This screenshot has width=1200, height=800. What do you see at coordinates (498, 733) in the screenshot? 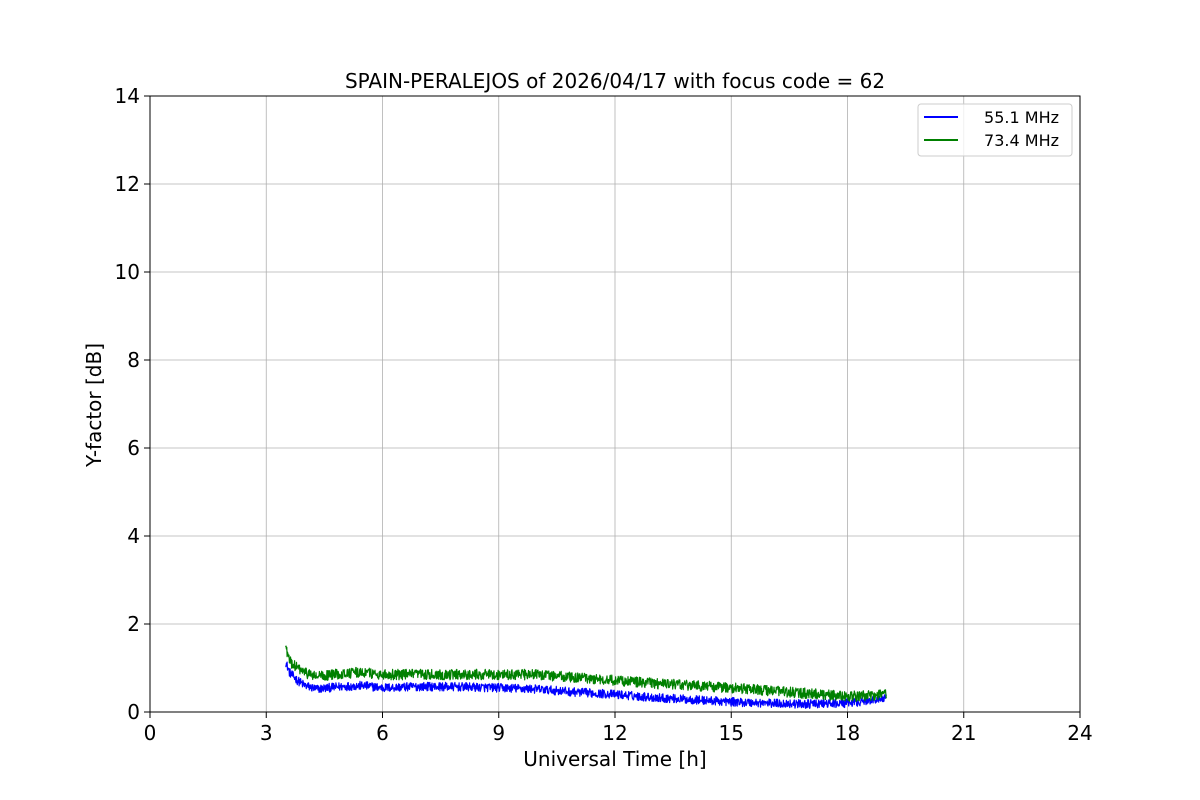
I see `x-tick-label: 9` at bounding box center [498, 733].